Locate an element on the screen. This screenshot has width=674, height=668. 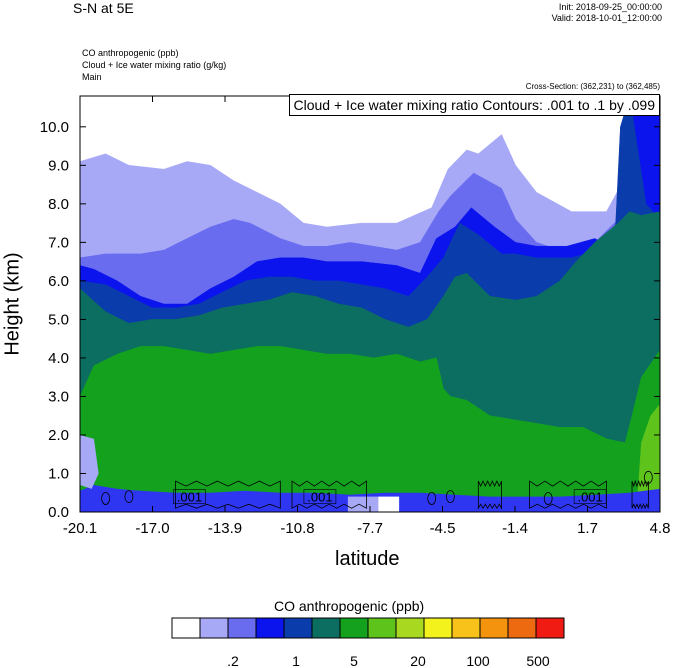
colorbar-title: CO anthropogenic (ppb) is located at coordinates (349, 606).